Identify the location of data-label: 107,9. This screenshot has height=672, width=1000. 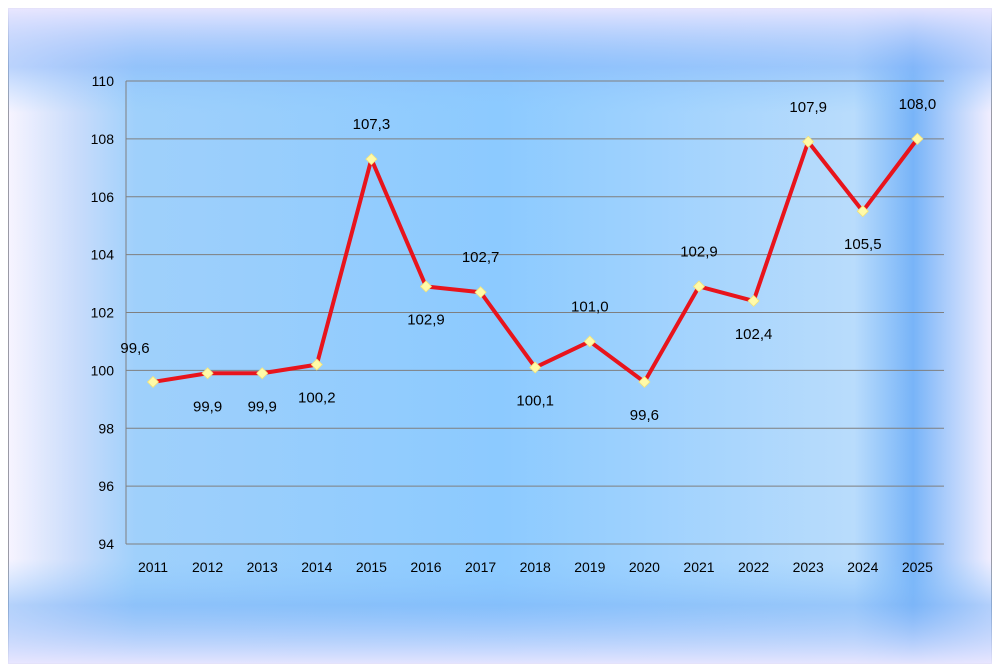
(808, 107).